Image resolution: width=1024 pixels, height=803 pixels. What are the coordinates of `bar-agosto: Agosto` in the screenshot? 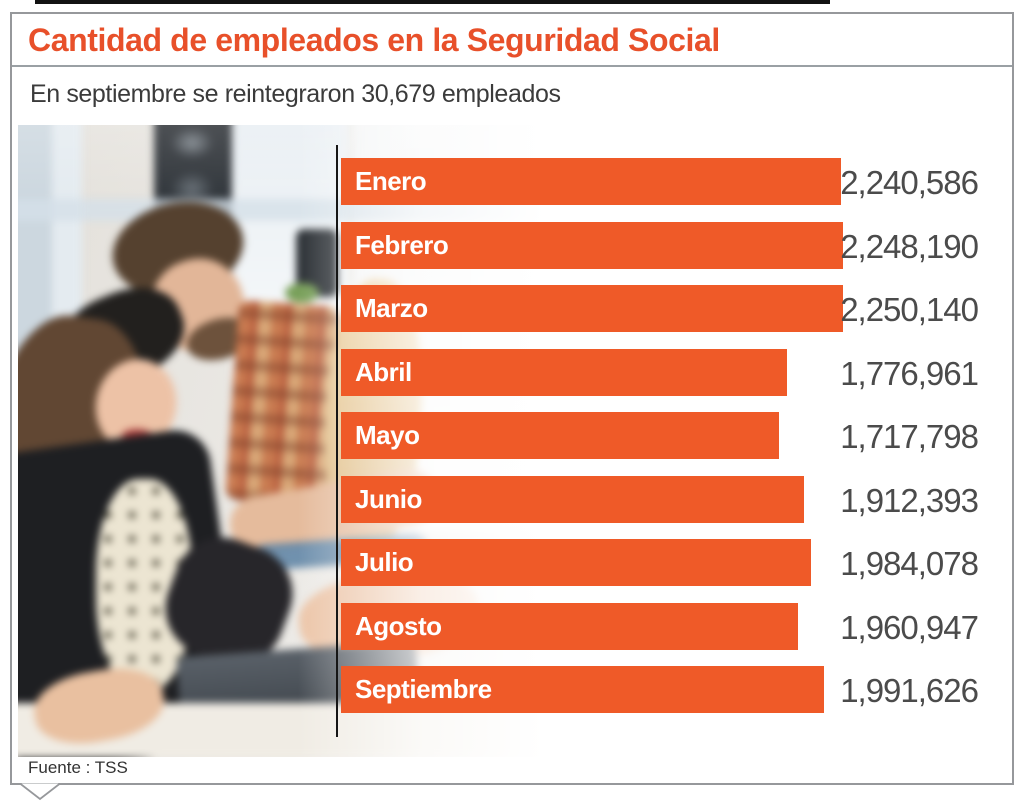 It's located at (569, 626).